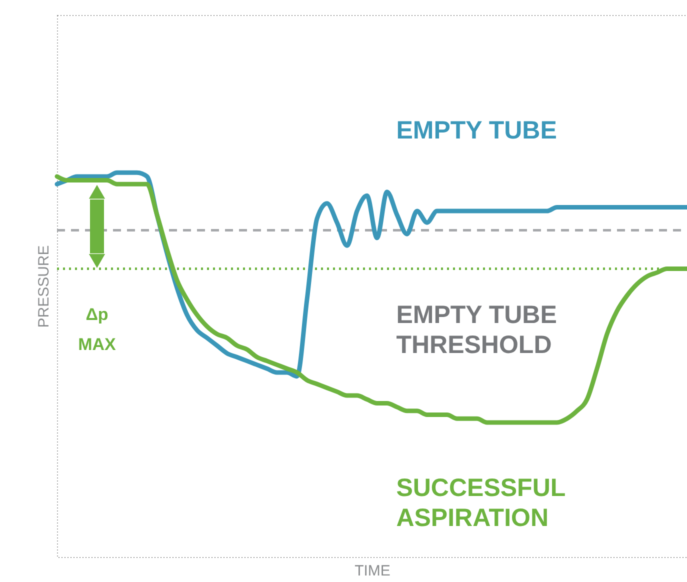  Describe the element at coordinates (481, 503) in the screenshot. I see `text: SUCCESSFUL ASPIRATION` at that location.